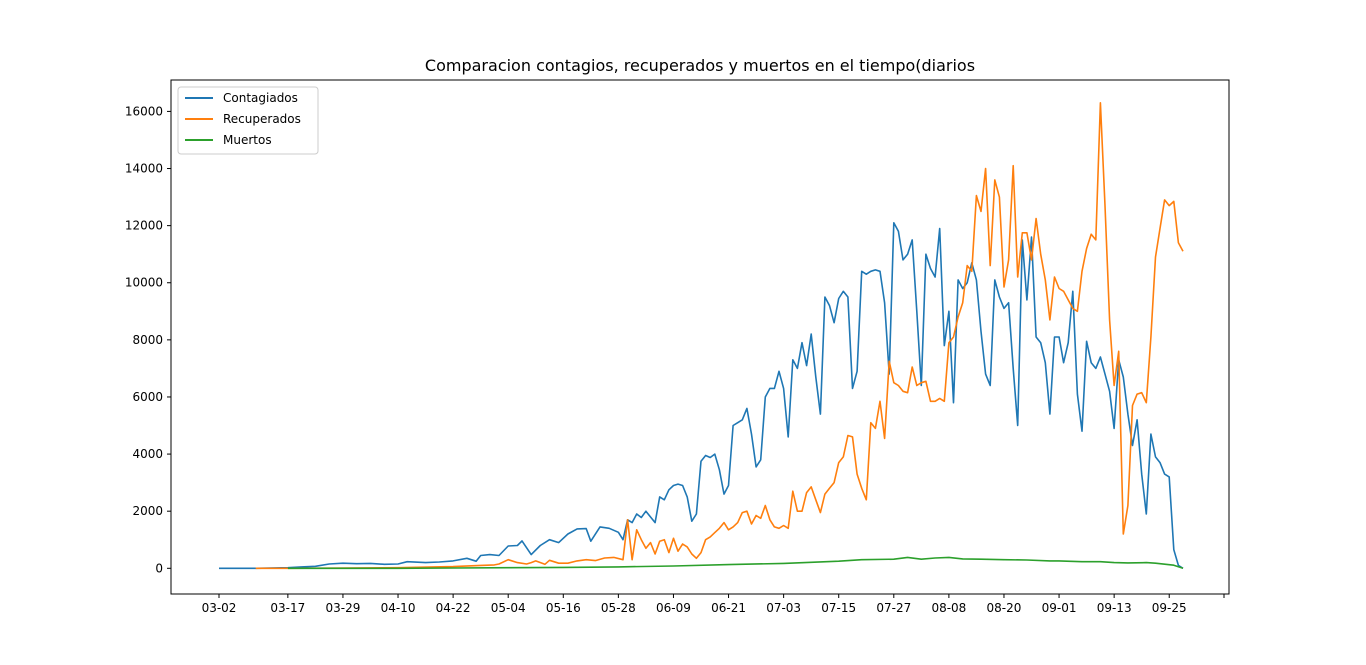  Describe the element at coordinates (563, 608) in the screenshot. I see `x-tick-label: 05-16` at that location.